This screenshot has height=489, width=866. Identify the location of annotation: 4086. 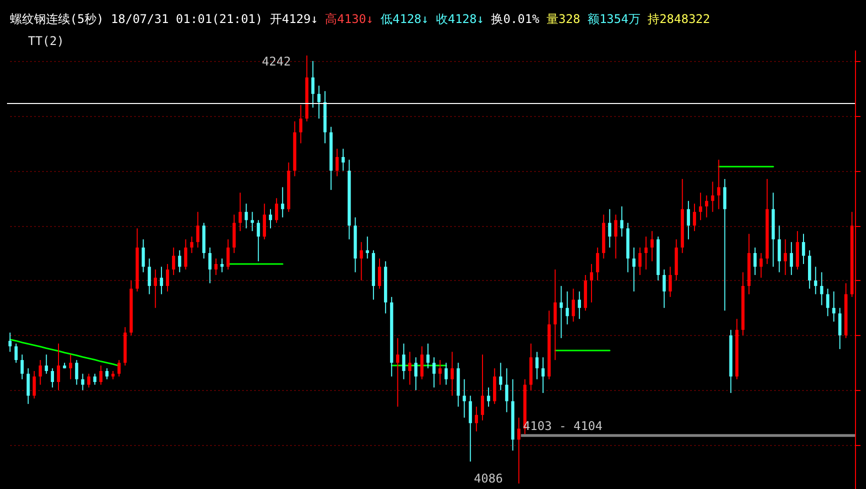
(488, 479).